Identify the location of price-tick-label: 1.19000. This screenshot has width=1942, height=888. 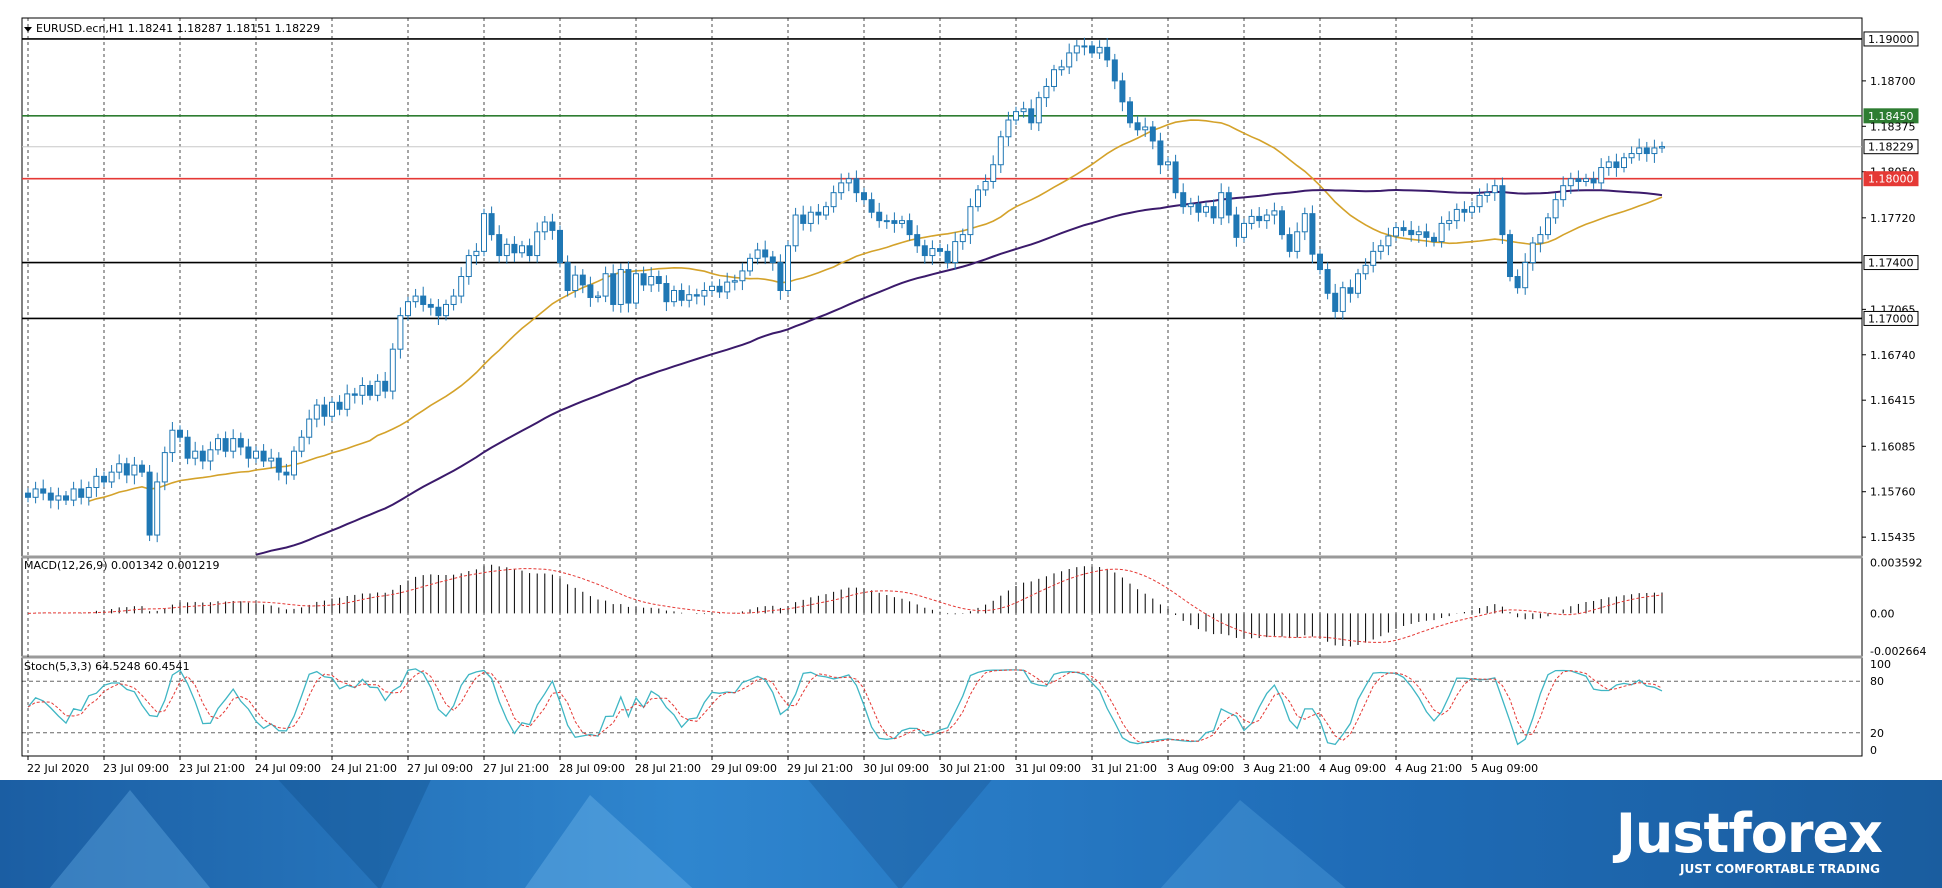
(1891, 39).